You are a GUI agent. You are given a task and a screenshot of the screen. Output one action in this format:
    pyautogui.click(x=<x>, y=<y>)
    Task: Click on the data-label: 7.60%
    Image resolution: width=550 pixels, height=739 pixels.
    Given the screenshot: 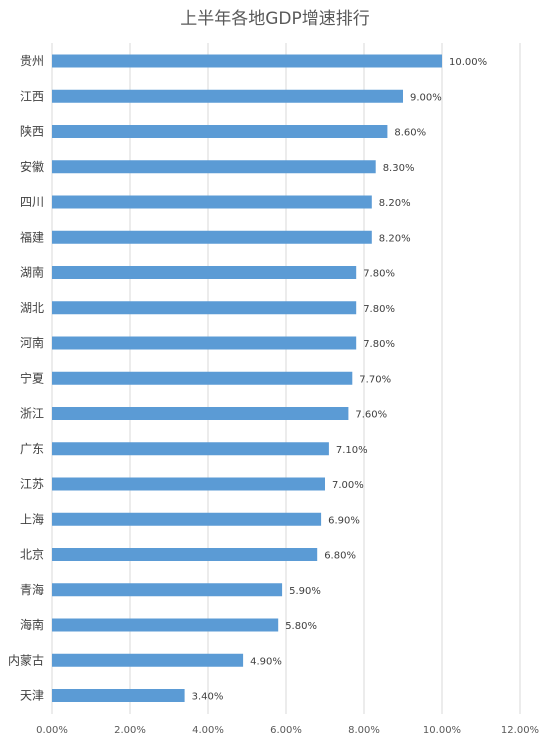 What is the action you would take?
    pyautogui.click(x=371, y=415)
    